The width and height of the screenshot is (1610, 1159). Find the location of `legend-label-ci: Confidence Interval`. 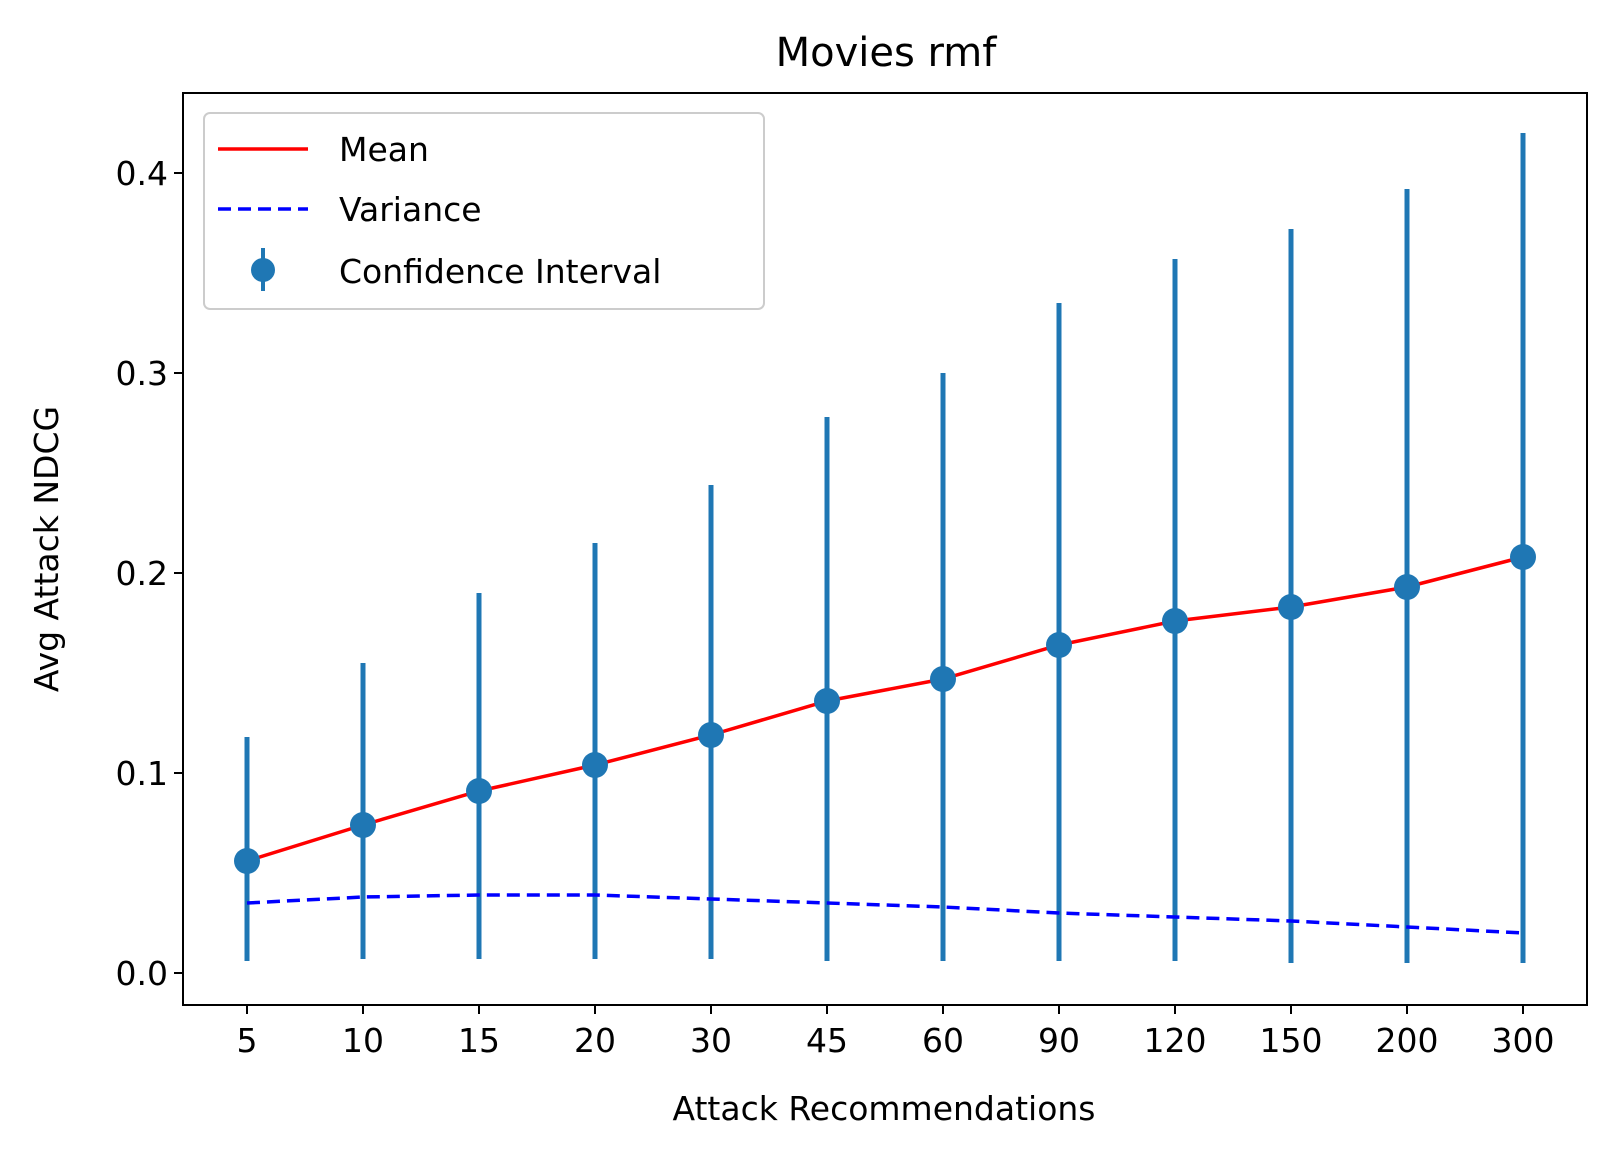

legend-label-ci: Confidence Interval is located at coordinates (500, 271).